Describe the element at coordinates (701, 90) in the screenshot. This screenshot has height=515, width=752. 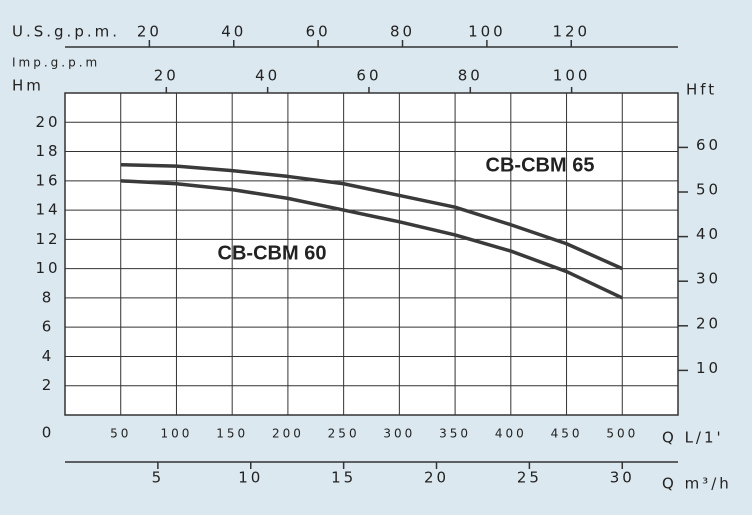
I see `y2-axis-title: Hft` at that location.